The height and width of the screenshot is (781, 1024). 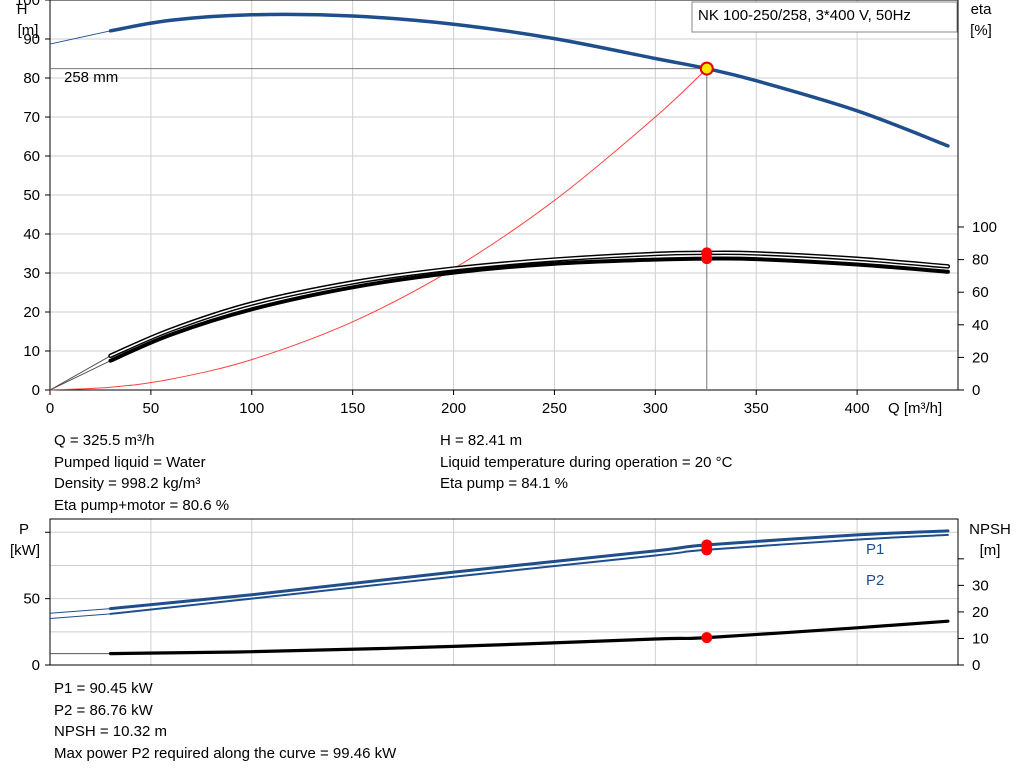 What do you see at coordinates (352, 408) in the screenshot?
I see `x-tick-label-150: 150` at bounding box center [352, 408].